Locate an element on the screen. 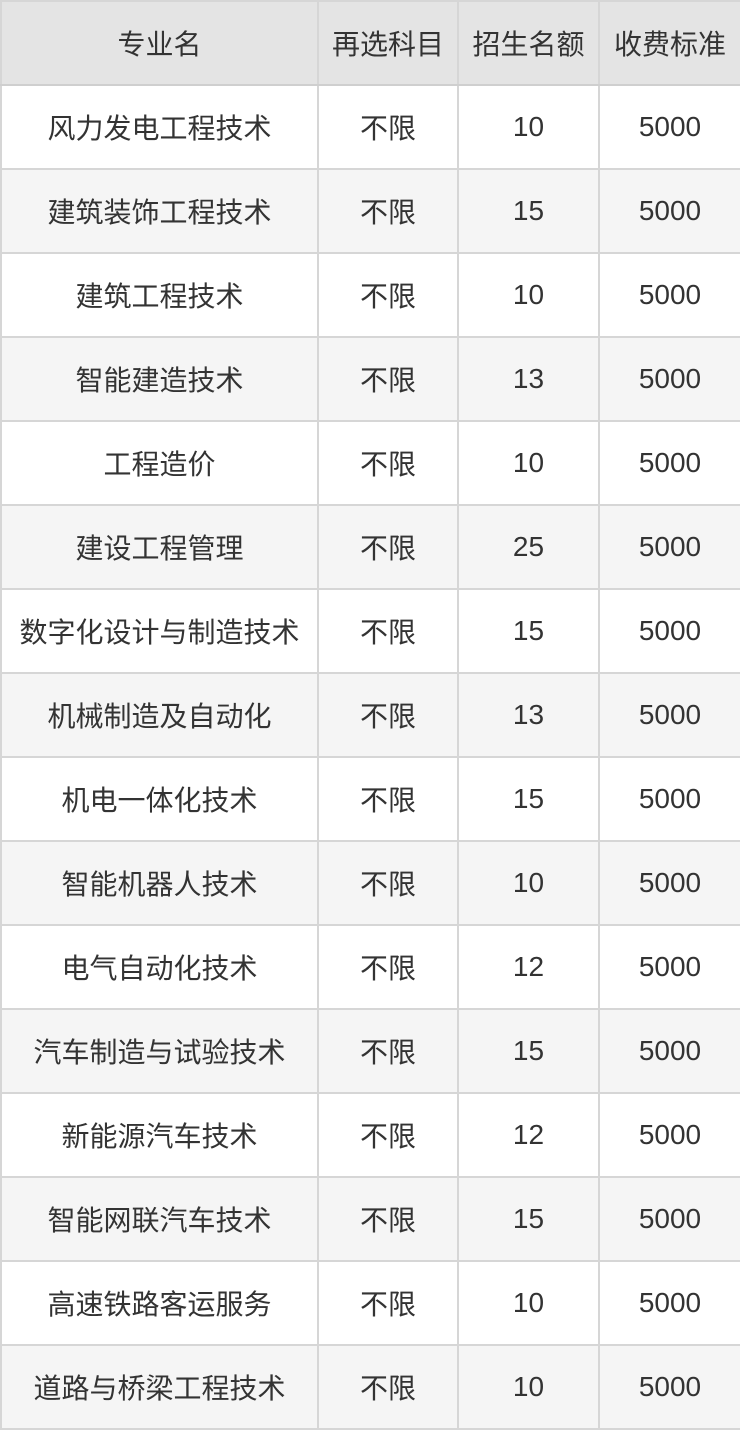 This screenshot has height=1430, width=740. cell-major: 高速铁路客运服务 is located at coordinates (159, 1303).